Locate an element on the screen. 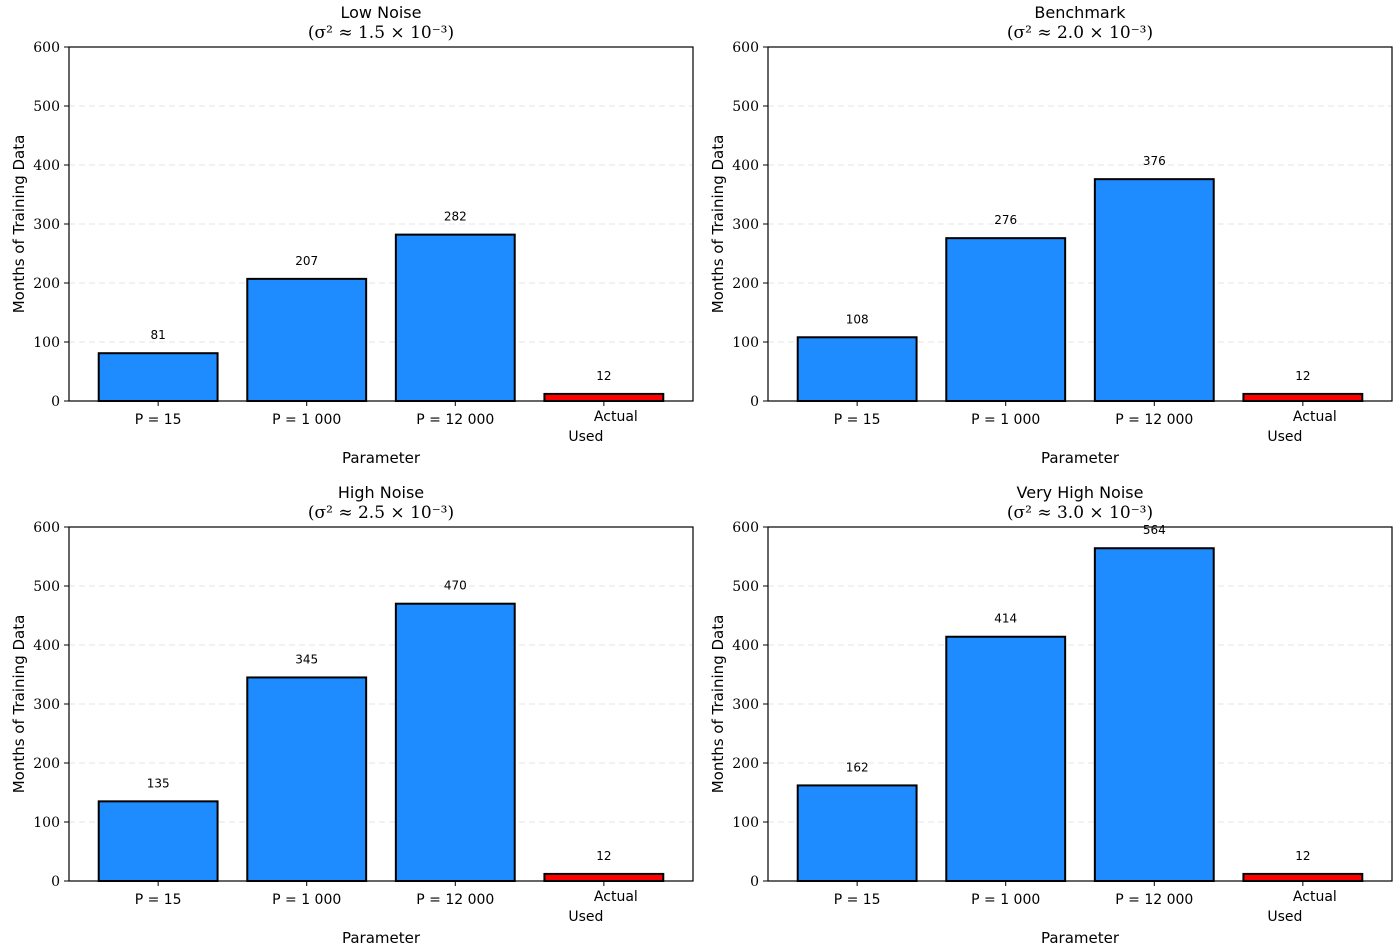  data-label: 108 is located at coordinates (857, 319).